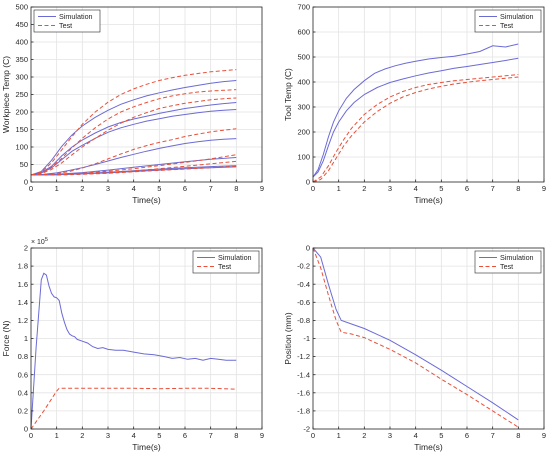 Image resolution: width=550 pixels, height=455 pixels. Describe the element at coordinates (517, 16) in the screenshot. I see `tool-temp-legend-label-simulation: Simulation` at that location.